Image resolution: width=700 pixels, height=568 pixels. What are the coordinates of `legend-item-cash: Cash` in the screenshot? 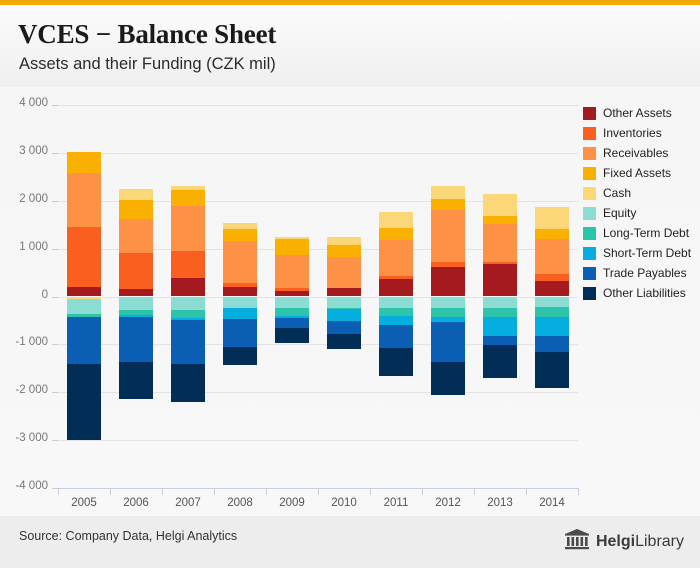 It's located at (640, 193).